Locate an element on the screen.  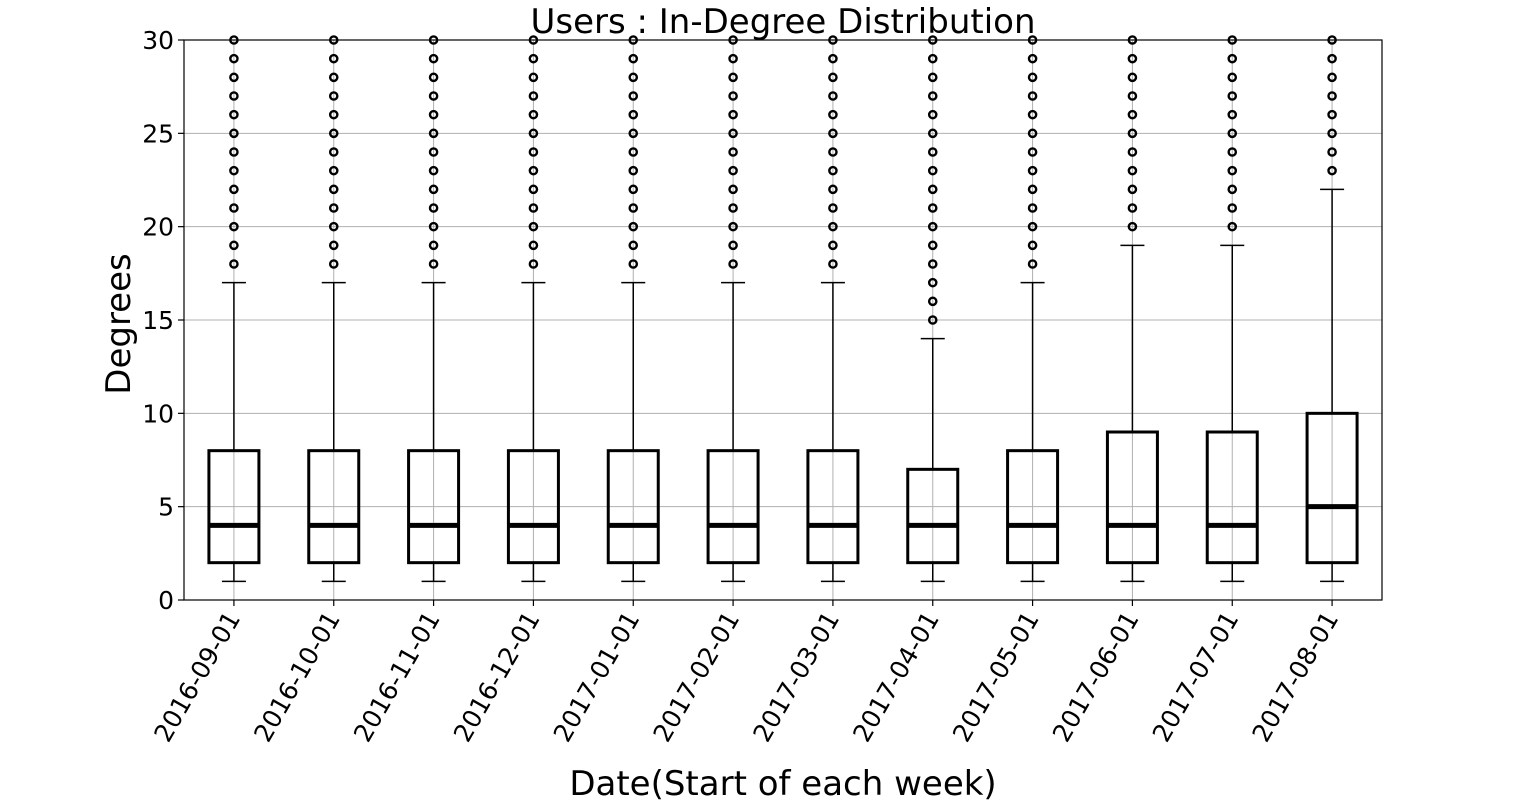
x-tick-label: 2017-06-01 is located at coordinates (1096, 677).